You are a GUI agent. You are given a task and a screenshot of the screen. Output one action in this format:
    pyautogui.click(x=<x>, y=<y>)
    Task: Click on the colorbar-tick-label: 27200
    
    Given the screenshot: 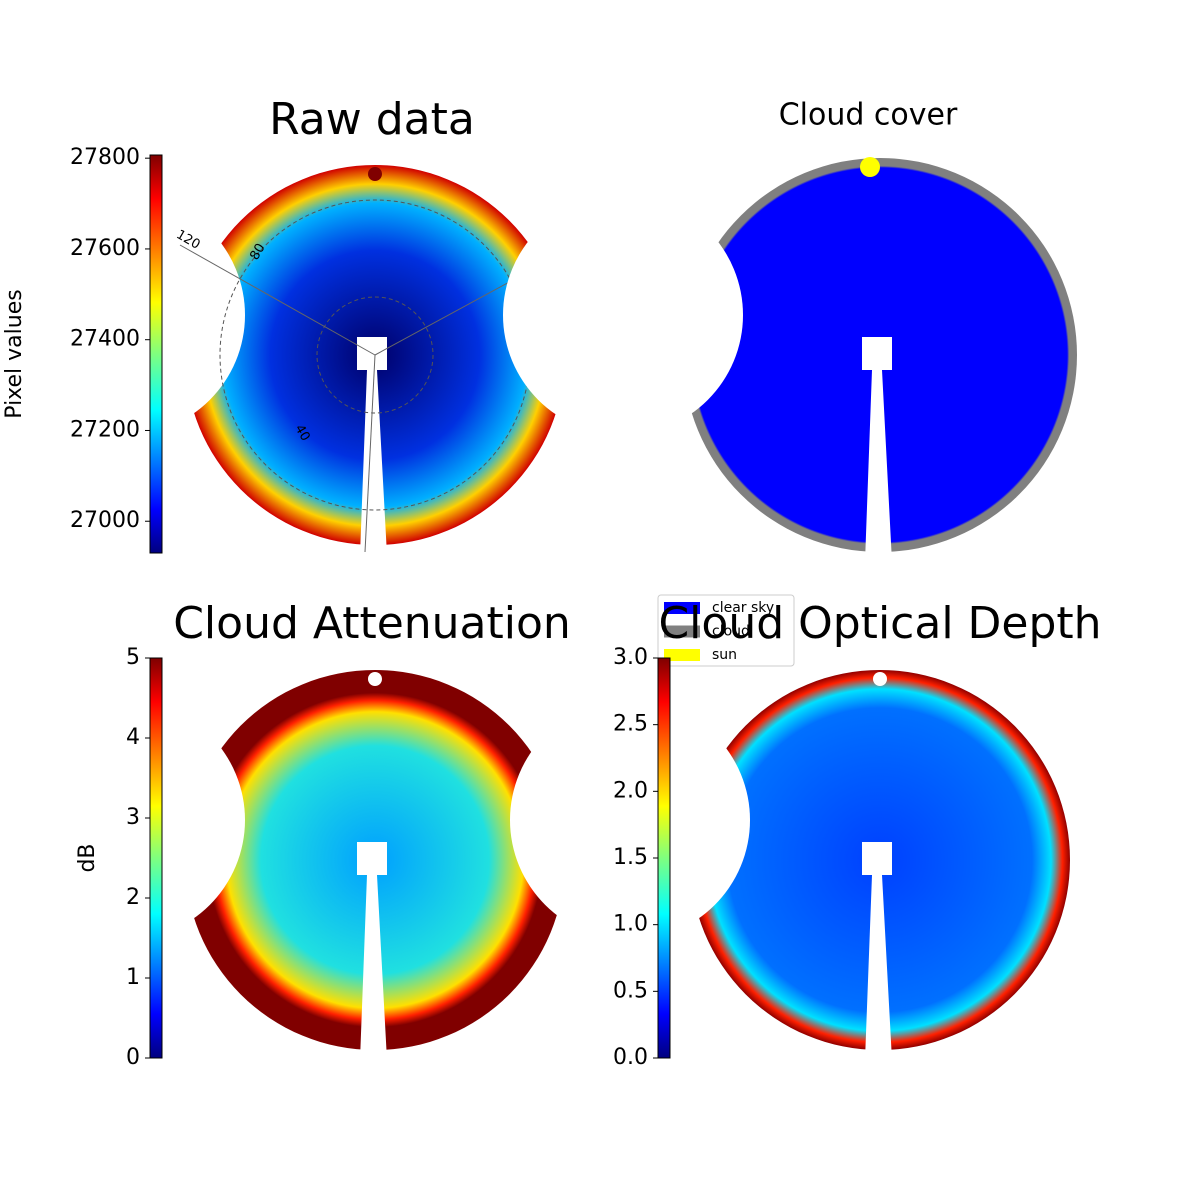 What is the action you would take?
    pyautogui.click(x=105, y=429)
    